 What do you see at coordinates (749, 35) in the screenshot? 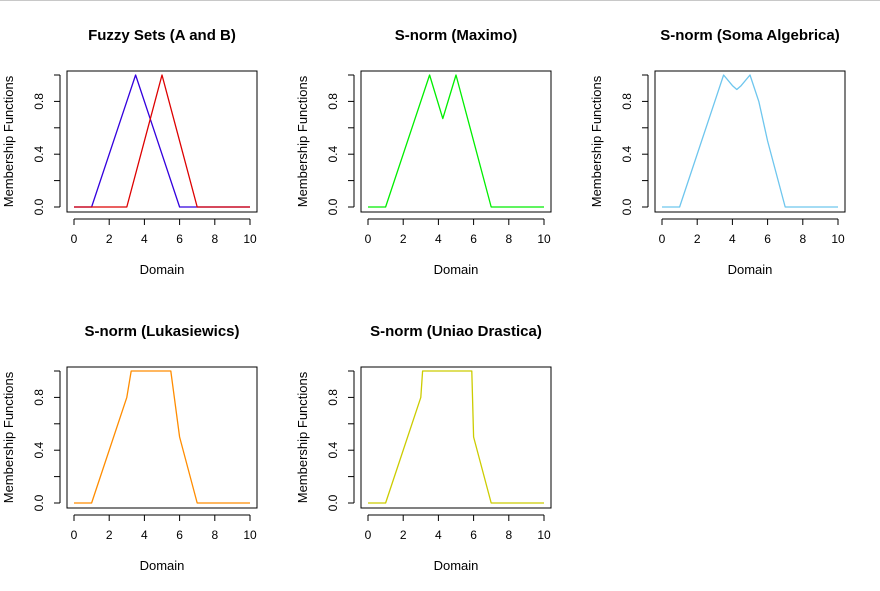
I see `chart-title: S-norm (Soma Algebrica)` at bounding box center [749, 35].